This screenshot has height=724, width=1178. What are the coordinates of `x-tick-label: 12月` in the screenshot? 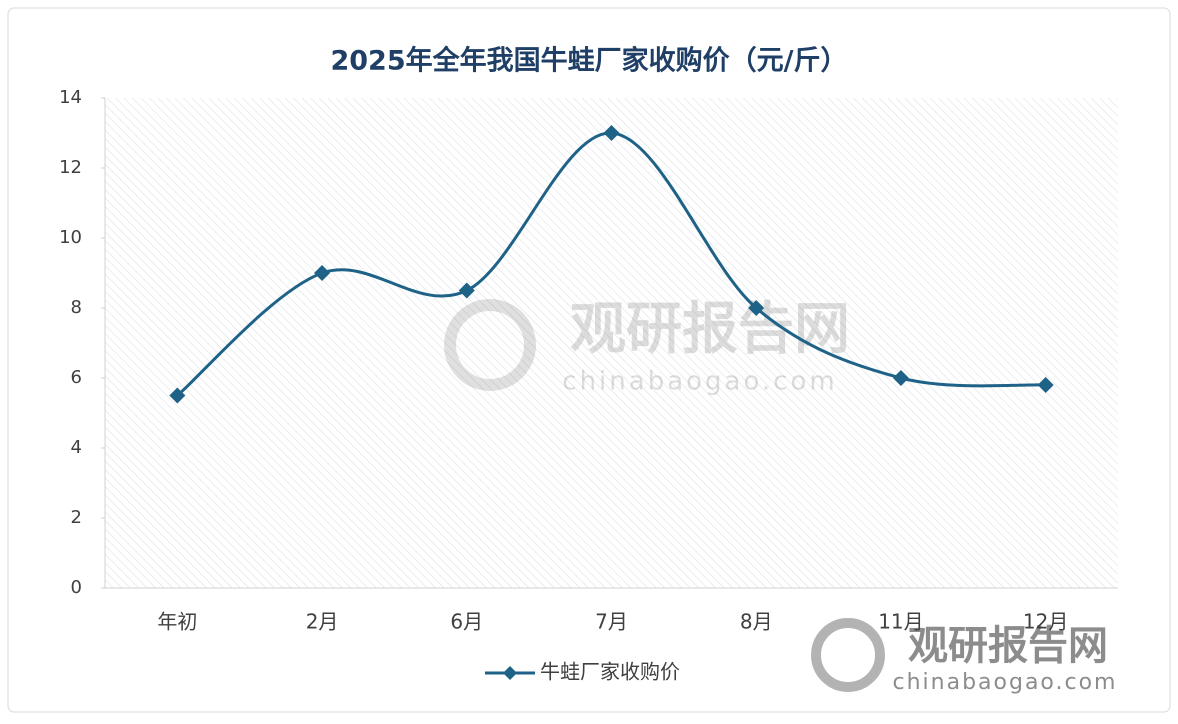 It's located at (1045, 622).